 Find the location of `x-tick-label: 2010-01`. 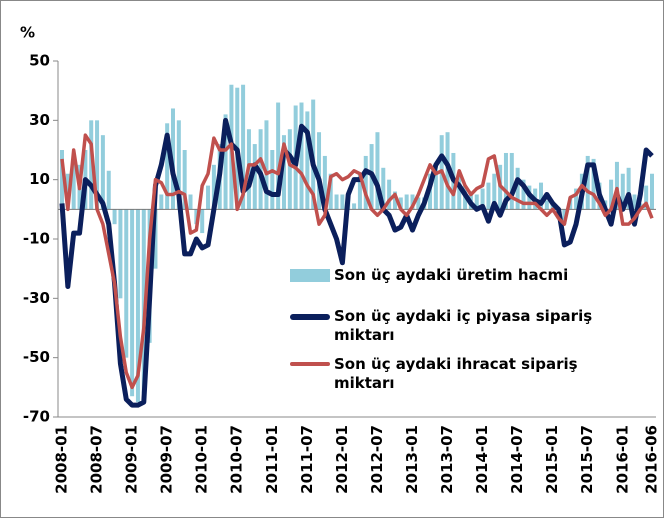

x-tick-label: 2010-01 is located at coordinates (202, 459).